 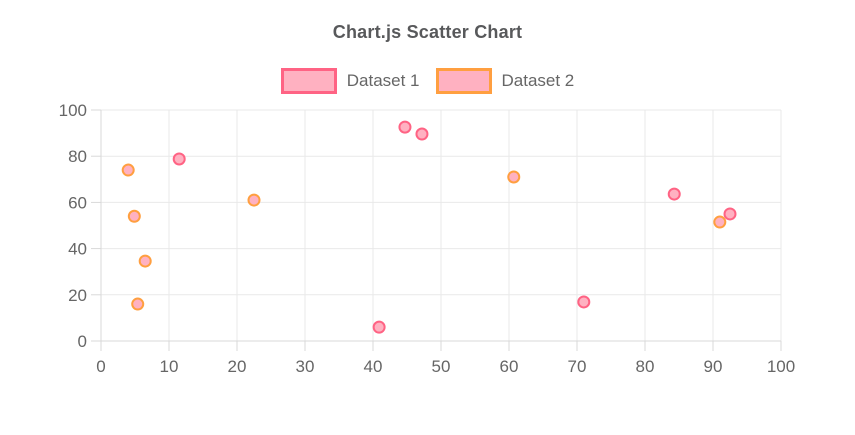 I want to click on legend-label-dataset-2: Dataset 2, so click(x=538, y=80).